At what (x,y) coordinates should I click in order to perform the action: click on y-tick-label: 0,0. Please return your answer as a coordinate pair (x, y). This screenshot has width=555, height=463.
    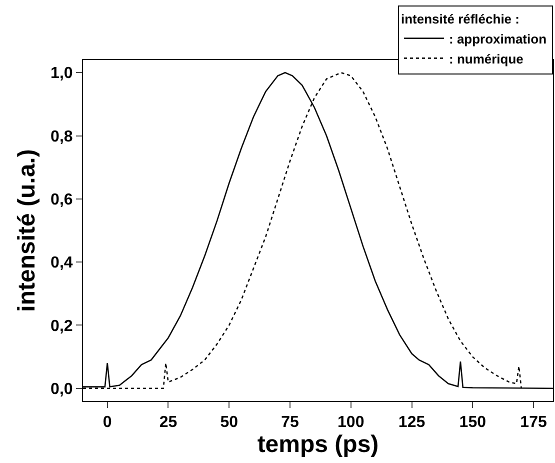
    Looking at the image, I should click on (61, 389).